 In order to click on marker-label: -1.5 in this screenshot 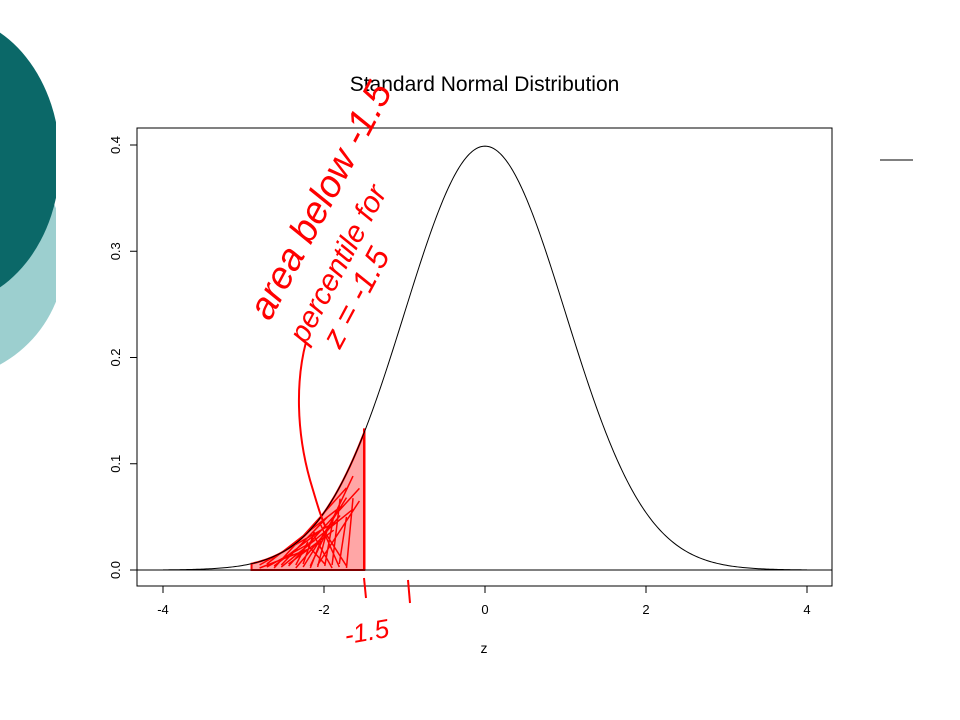, I will do `click(367, 631)`.